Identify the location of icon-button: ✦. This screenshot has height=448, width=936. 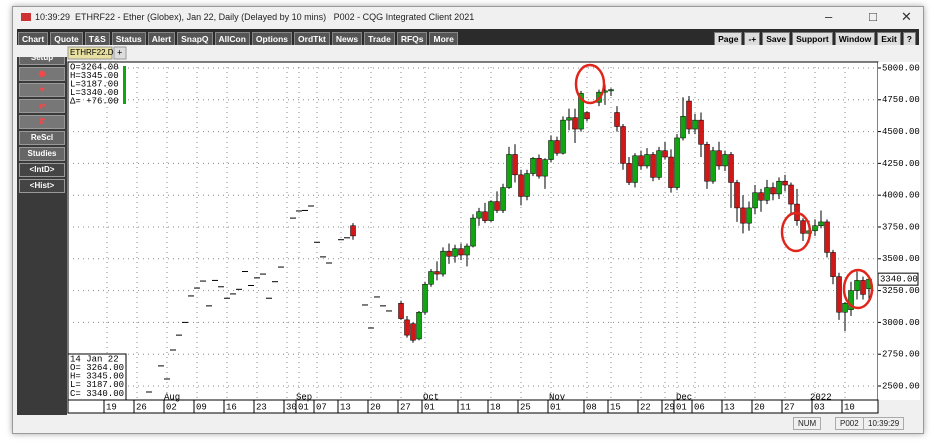
(42, 90).